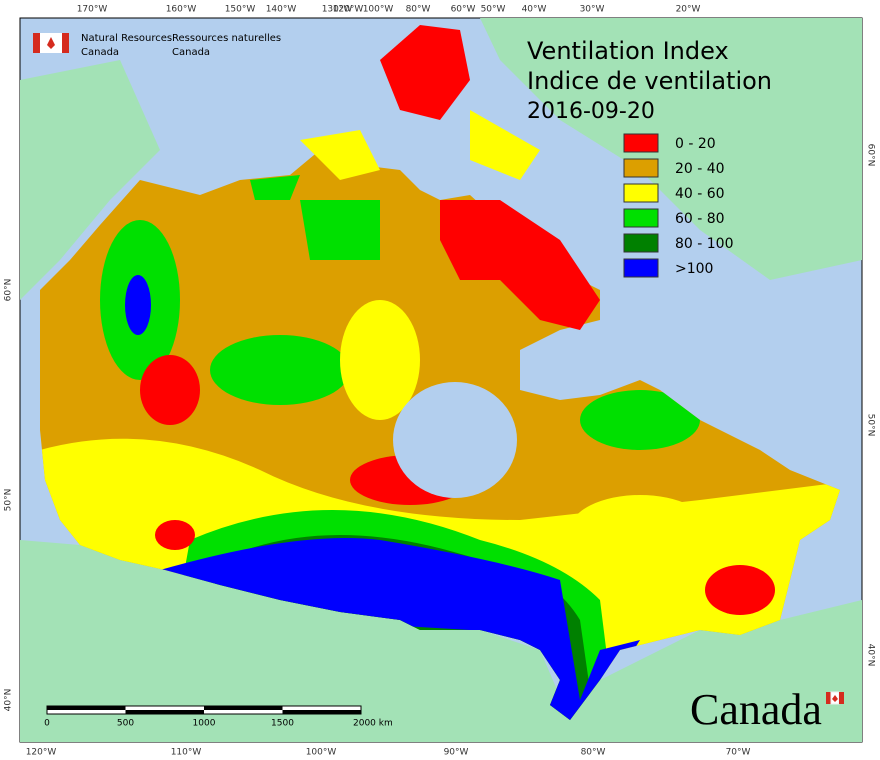  What do you see at coordinates (738, 753) in the screenshot?
I see `graticule-label: 70°W` at bounding box center [738, 753].